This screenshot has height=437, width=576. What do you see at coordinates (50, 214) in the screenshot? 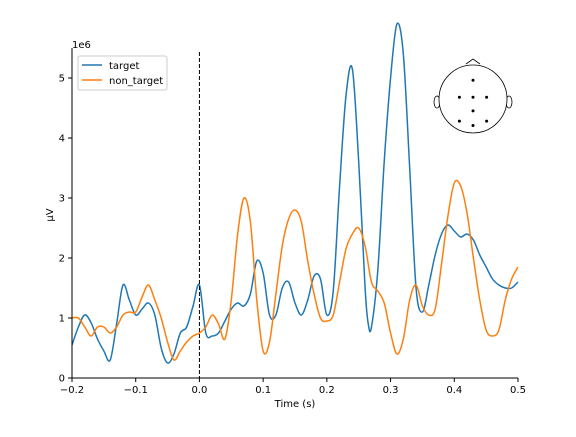
I see `y-axis-label: µV` at bounding box center [50, 214].